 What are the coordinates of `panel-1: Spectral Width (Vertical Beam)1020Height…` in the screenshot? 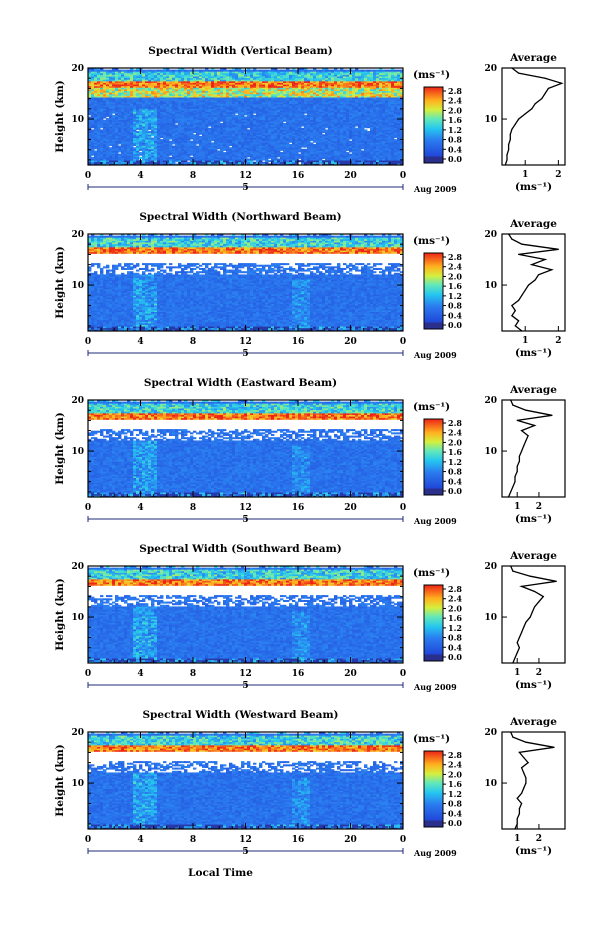 It's located at (309, 119).